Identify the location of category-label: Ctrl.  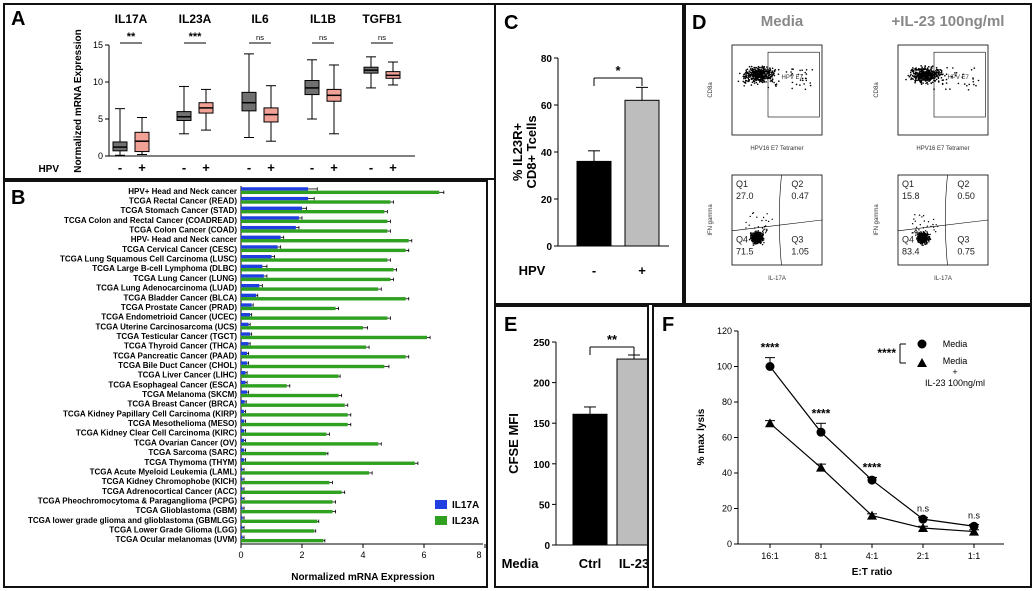
(590, 563).